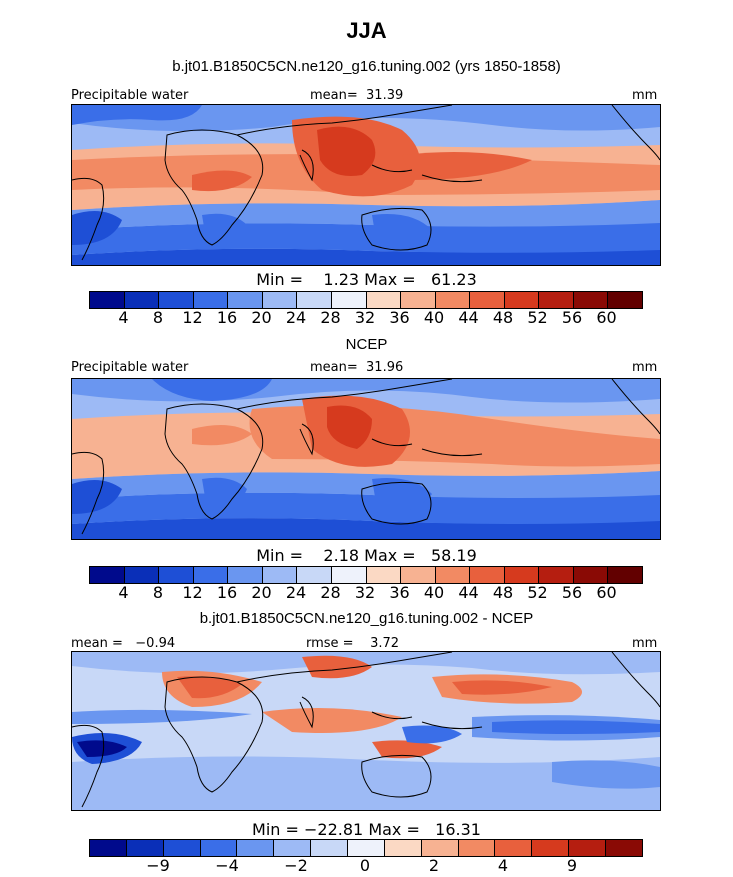  Describe the element at coordinates (434, 865) in the screenshot. I see `colorbar-tick-label: 2` at that location.